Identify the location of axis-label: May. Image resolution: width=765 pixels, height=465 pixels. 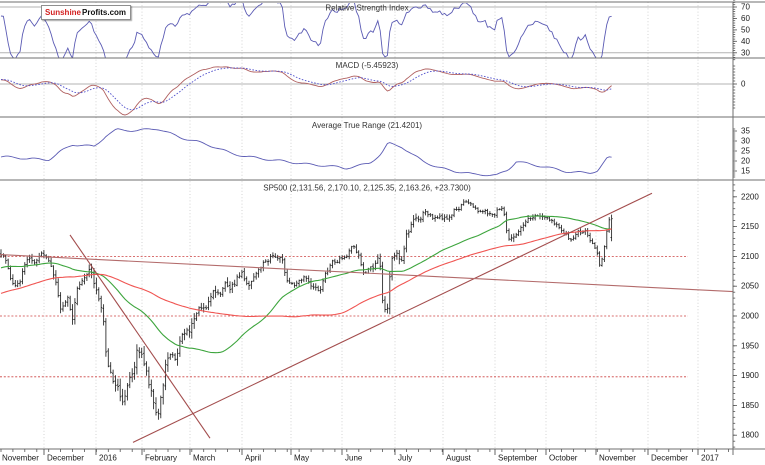
(301, 458).